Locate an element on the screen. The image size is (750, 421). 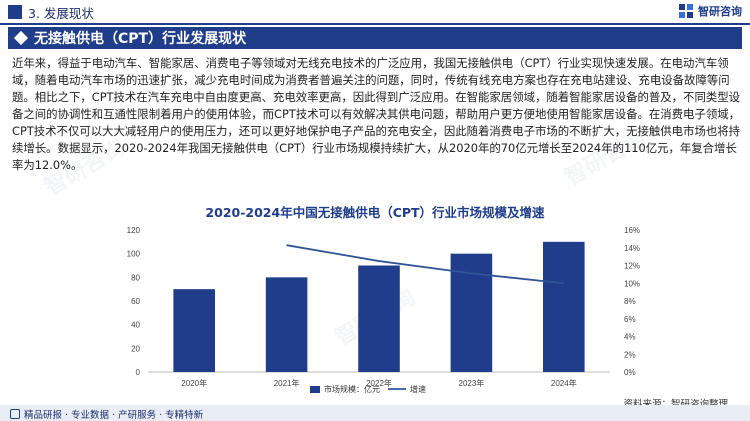
y-left-tick-label: 80 is located at coordinates (135, 277).